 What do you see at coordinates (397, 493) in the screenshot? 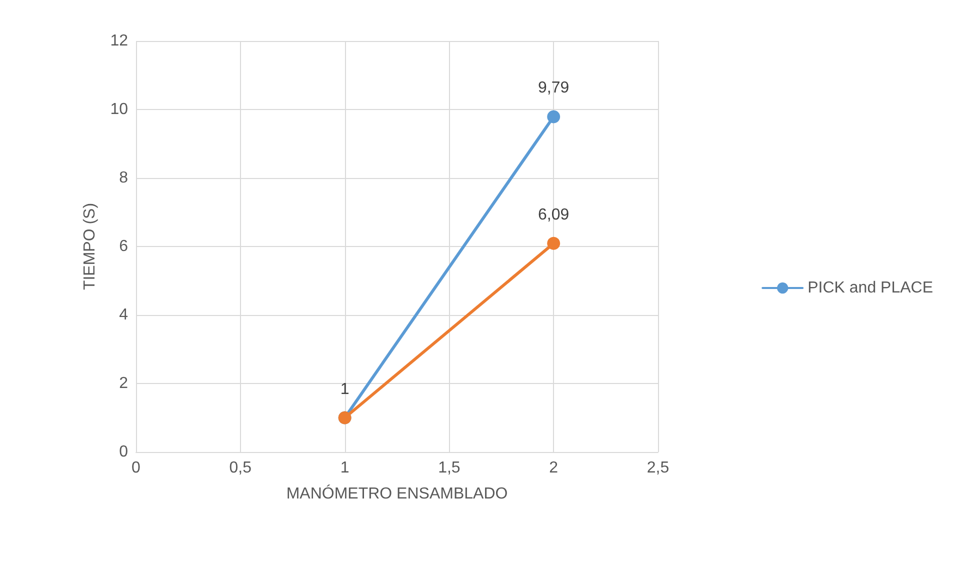
I see `x-axis-title: MANÓMETRO ENSAMBLADO` at bounding box center [397, 493].